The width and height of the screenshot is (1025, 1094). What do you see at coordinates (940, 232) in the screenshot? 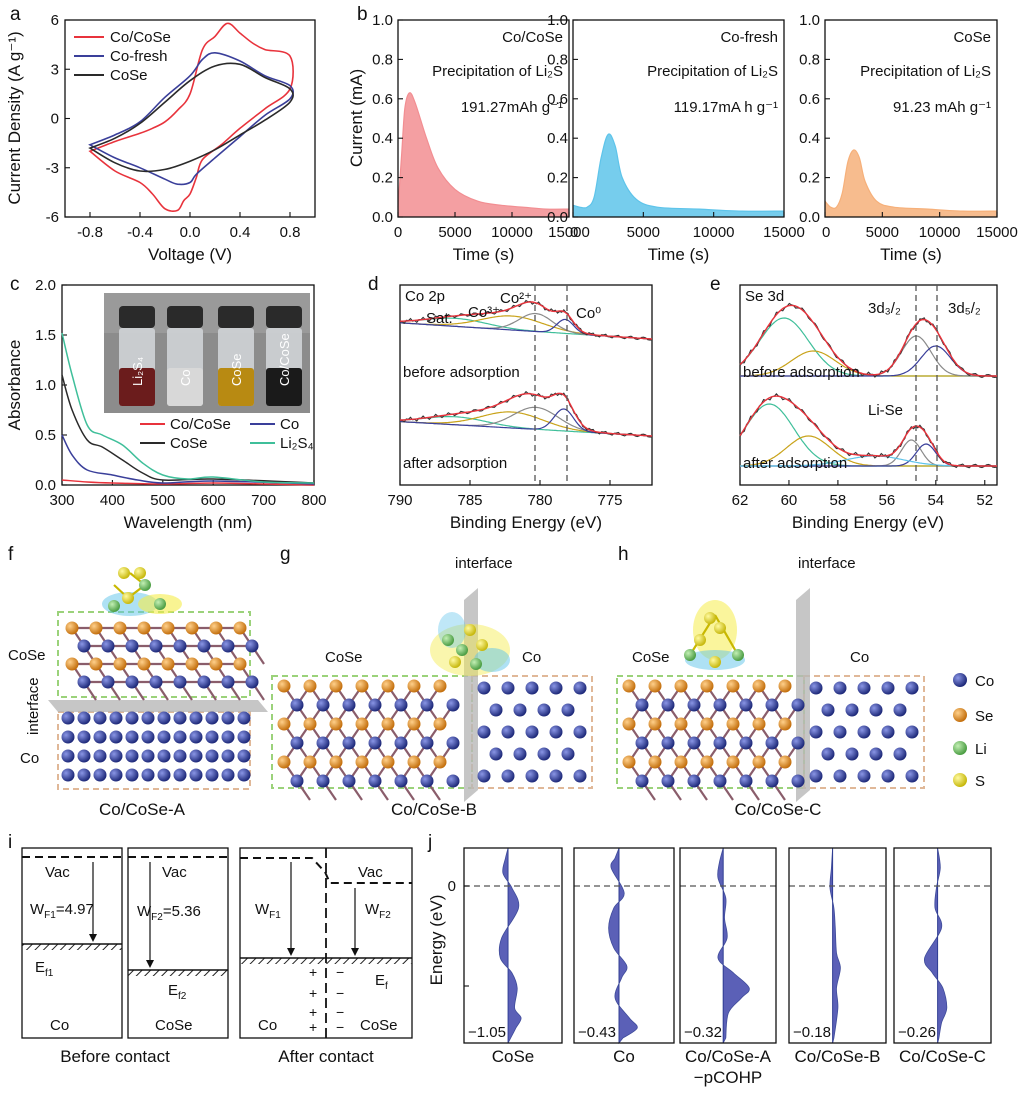
I see `xtick-label-b: 10000` at bounding box center [940, 232].